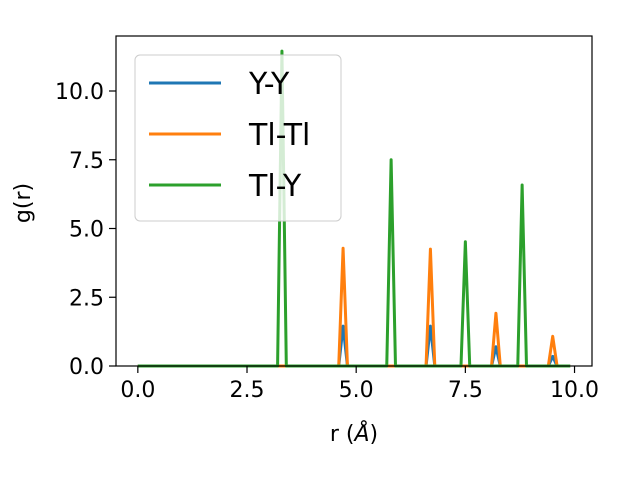 The image size is (640, 480). What do you see at coordinates (342, 434) in the screenshot?
I see `x-axis-label-prefix: r (` at bounding box center [342, 434].